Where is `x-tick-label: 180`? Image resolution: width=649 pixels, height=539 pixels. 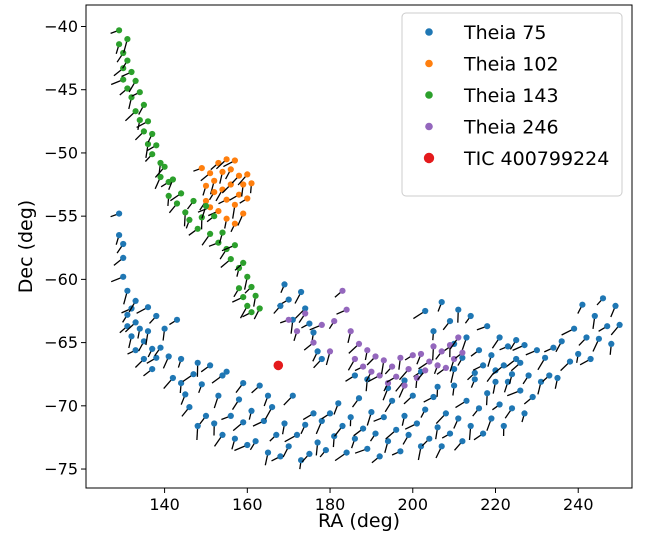
x-tick-label: 180 is located at coordinates (330, 504).